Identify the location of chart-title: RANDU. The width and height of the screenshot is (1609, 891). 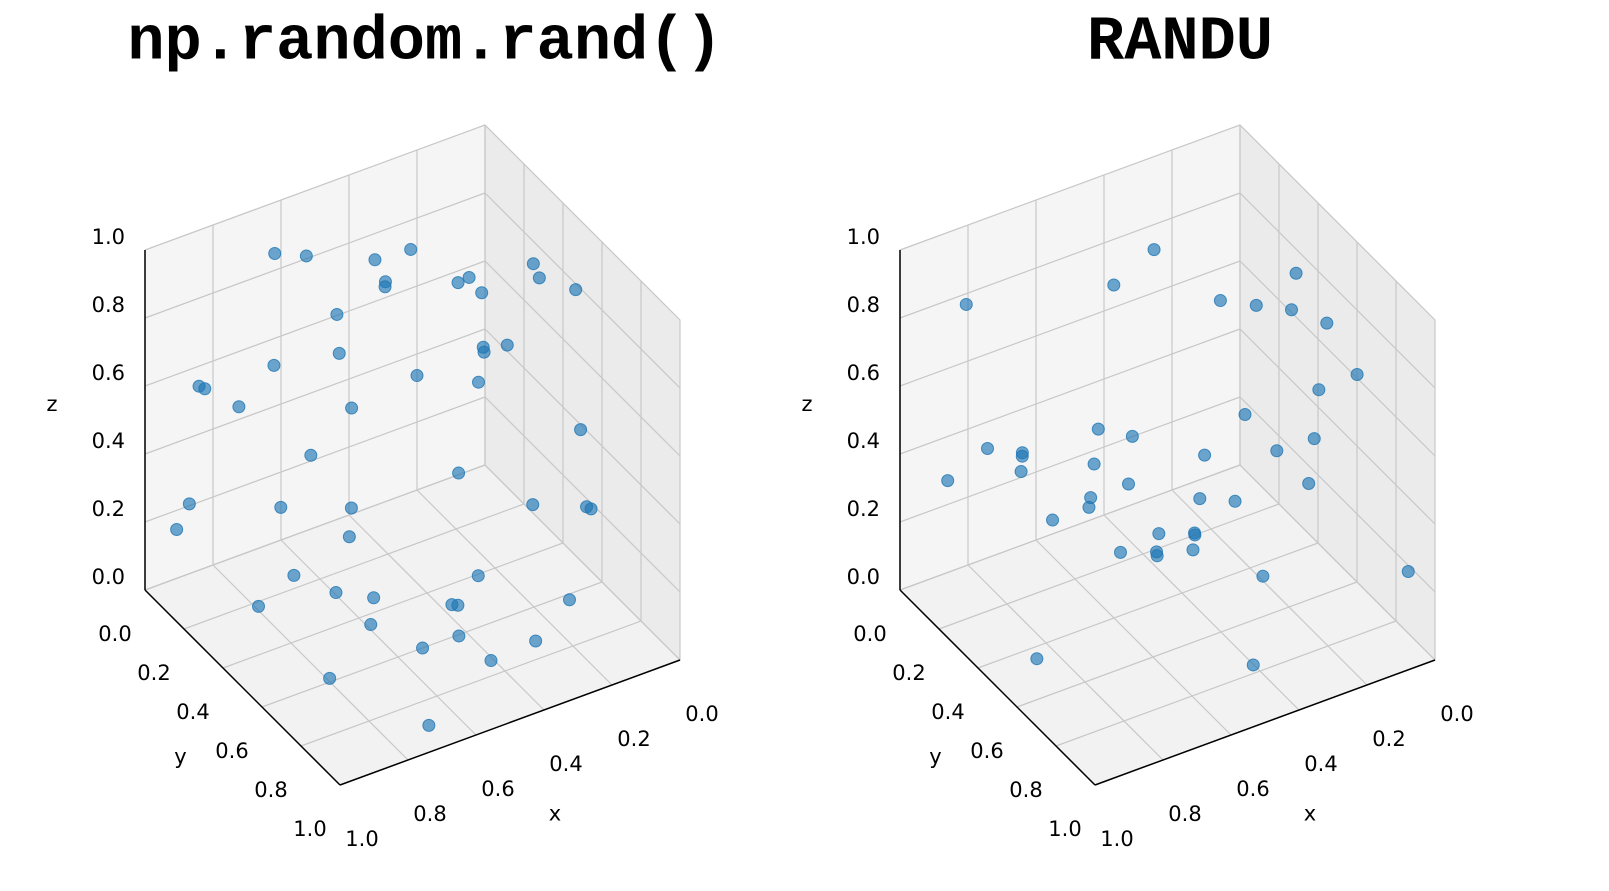
(1180, 41).